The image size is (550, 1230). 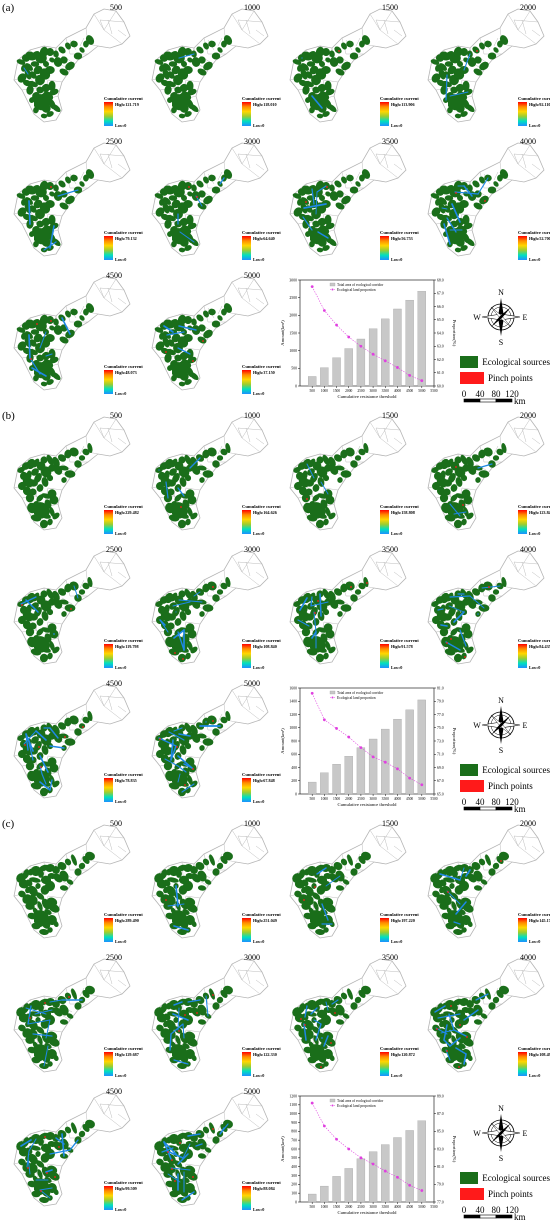 What do you see at coordinates (124, 246) in the screenshot?
I see `current-legend: Cumulative current High:79.132 Low:0` at bounding box center [124, 246].